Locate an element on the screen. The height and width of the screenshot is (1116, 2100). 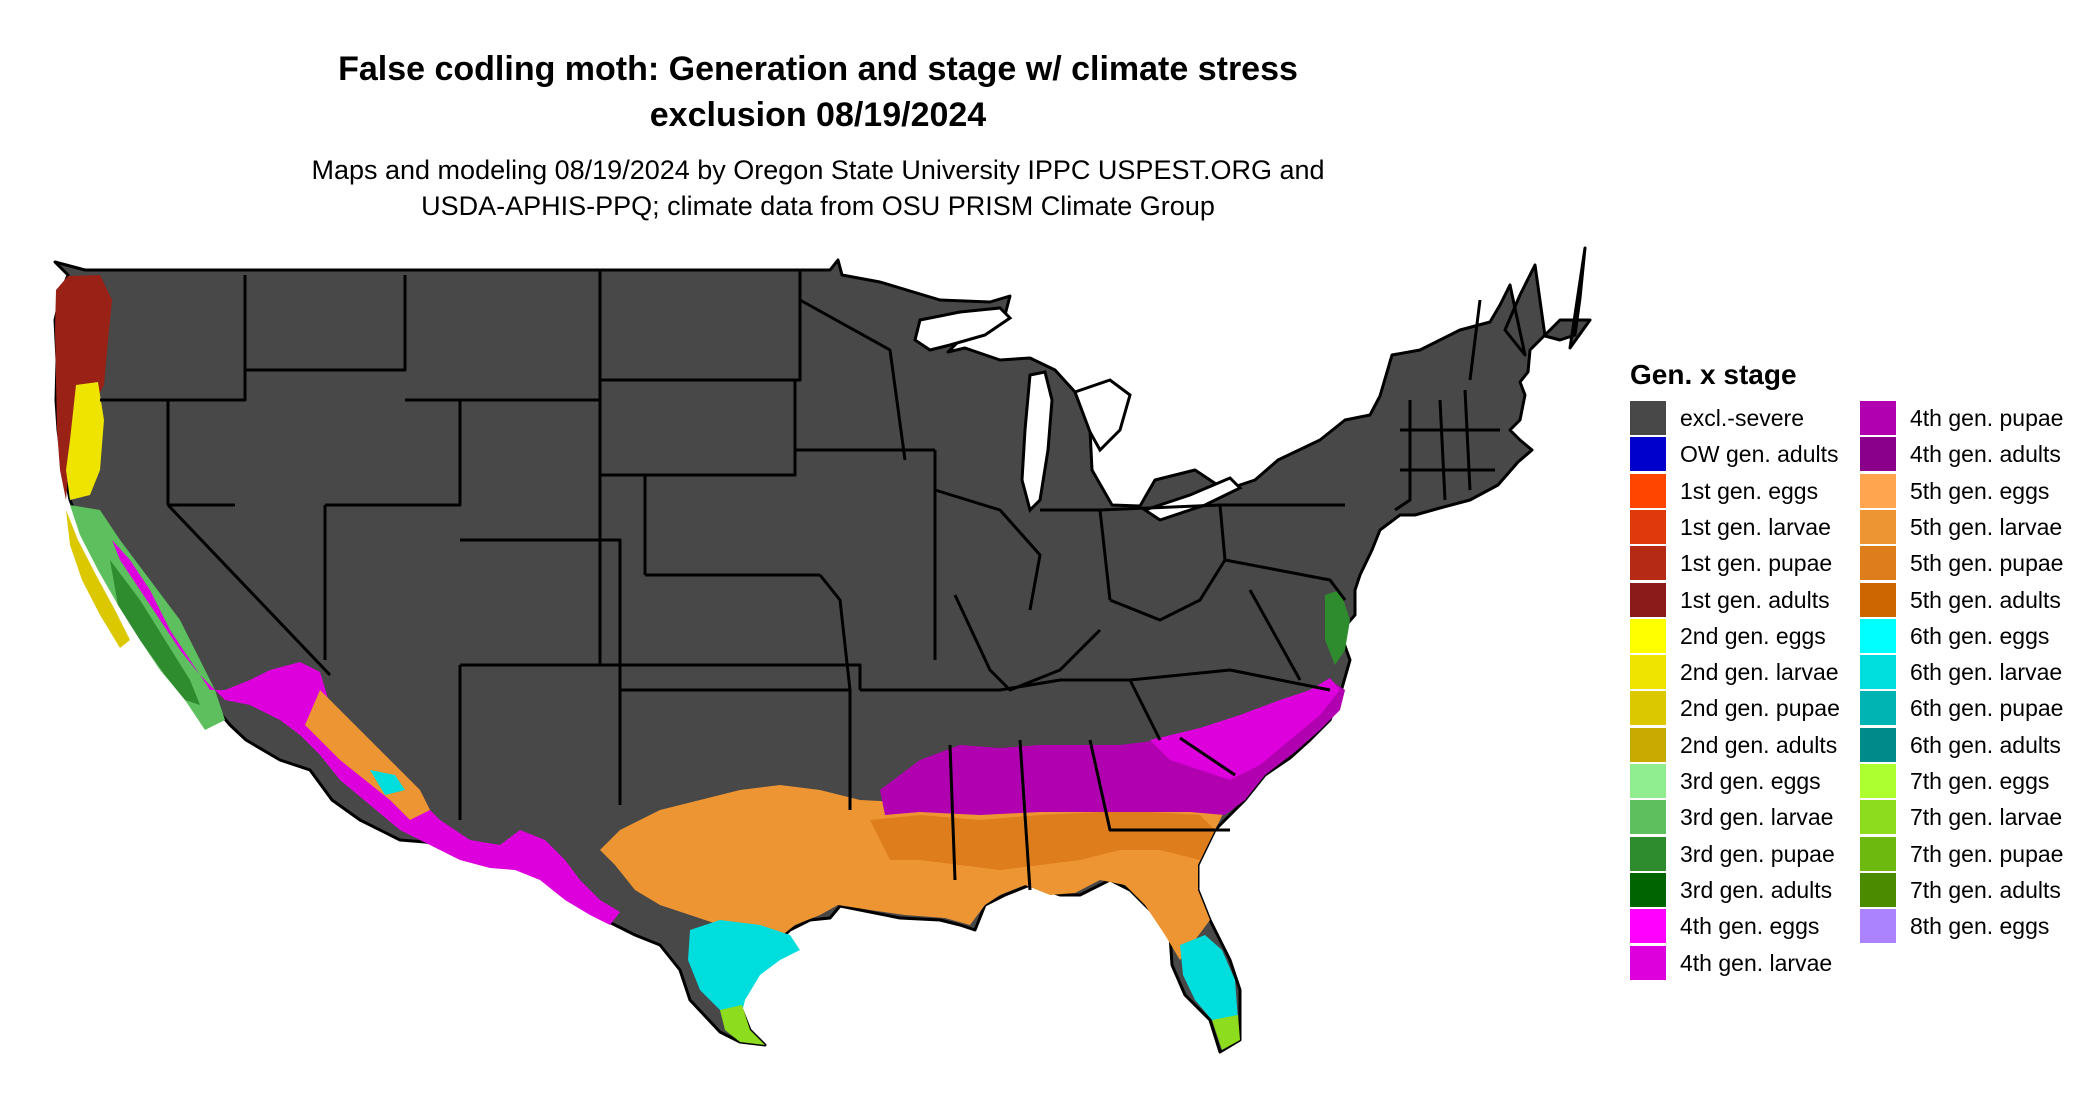
zone-7th-gen-larvae-fl is located at coordinates (1226, 1032).